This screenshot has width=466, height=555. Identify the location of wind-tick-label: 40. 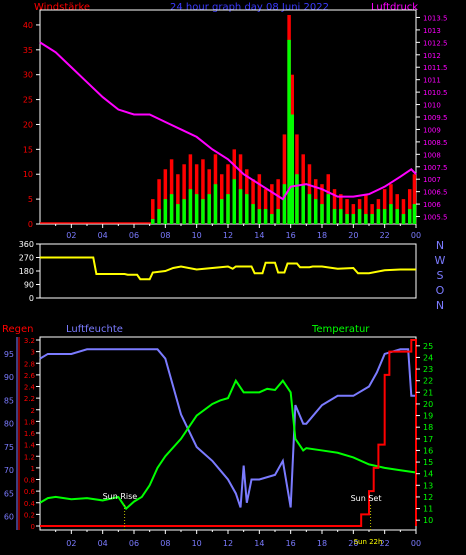
(28, 25).